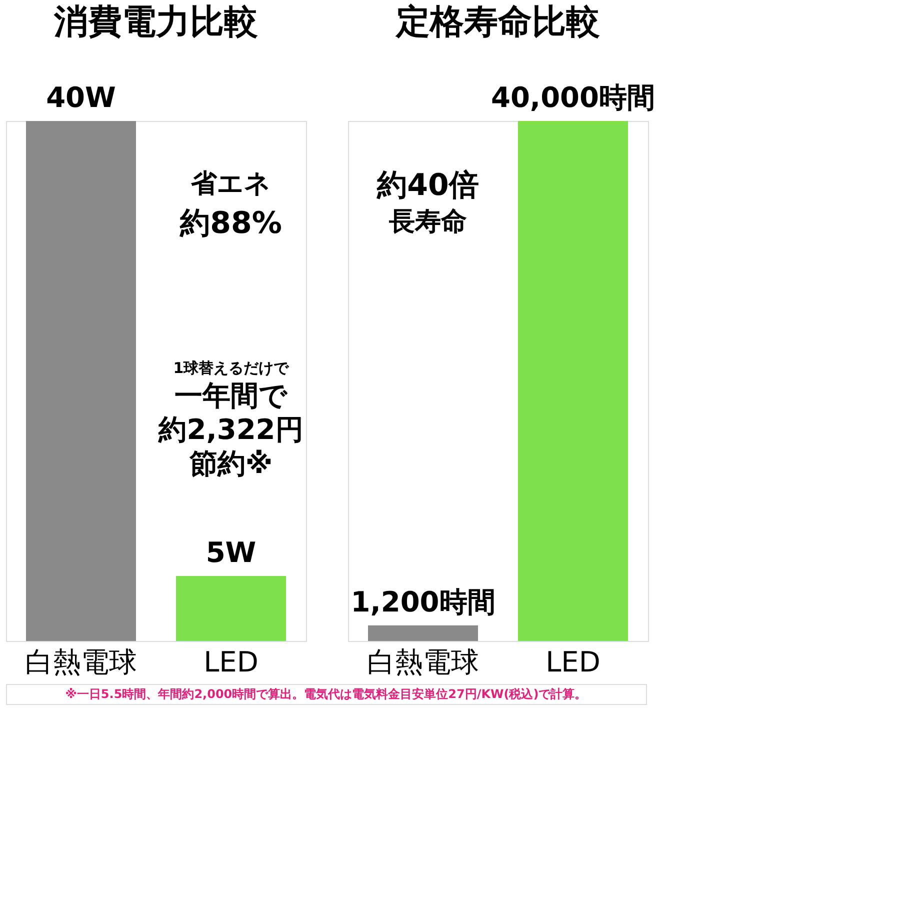 The width and height of the screenshot is (900, 900). What do you see at coordinates (573, 97) in the screenshot?
I see `data-label: 40,000時間` at bounding box center [573, 97].